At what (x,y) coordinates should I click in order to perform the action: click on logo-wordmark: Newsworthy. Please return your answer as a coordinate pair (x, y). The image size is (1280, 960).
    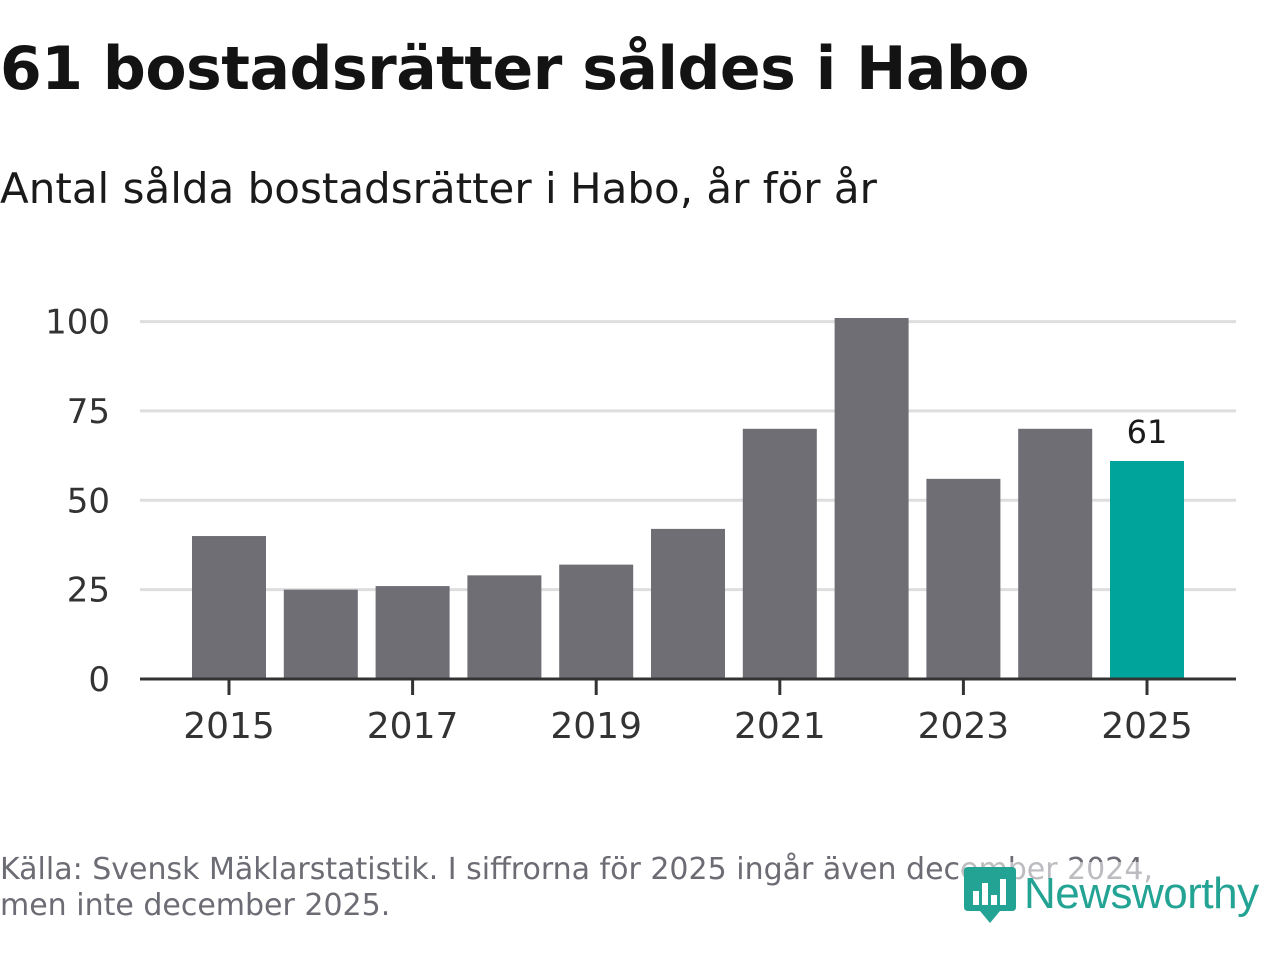
    Looking at the image, I should click on (1141, 893).